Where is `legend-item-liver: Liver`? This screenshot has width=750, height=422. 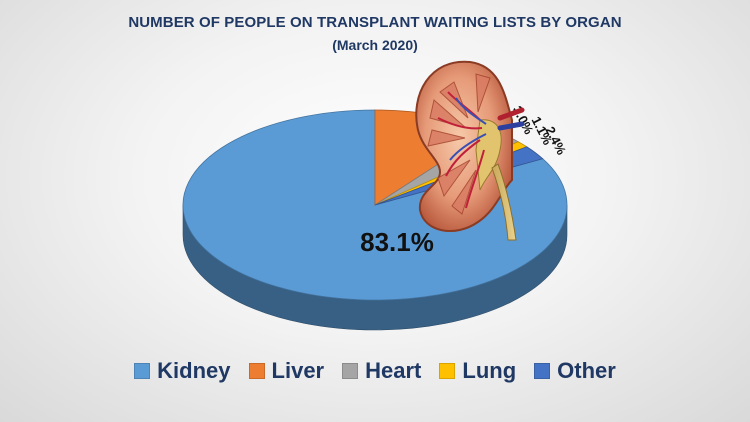
legend-item-liver: Liver is located at coordinates (286, 371).